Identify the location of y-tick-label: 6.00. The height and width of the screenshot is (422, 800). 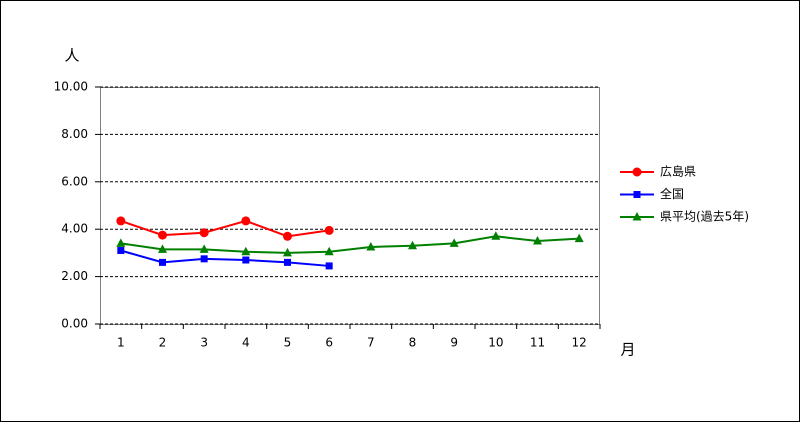
(74, 181).